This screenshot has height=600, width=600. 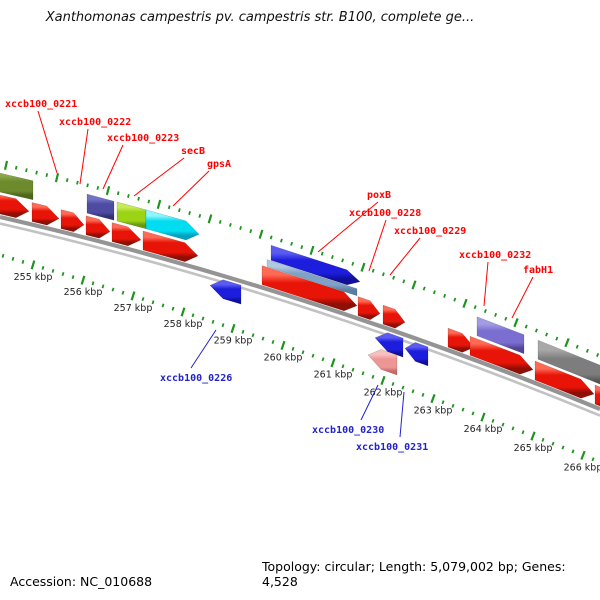 I want to click on ruler-label: 255 kbp, so click(x=33, y=277).